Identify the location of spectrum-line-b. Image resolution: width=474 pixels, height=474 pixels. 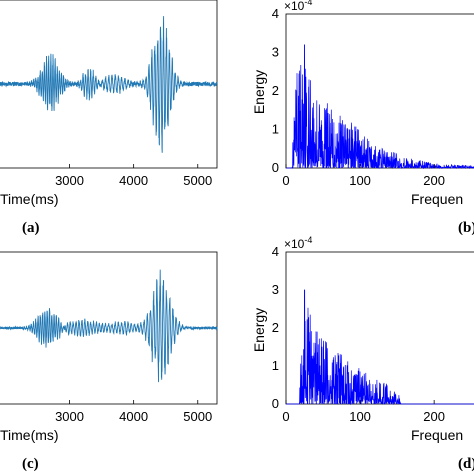
(380, 107).